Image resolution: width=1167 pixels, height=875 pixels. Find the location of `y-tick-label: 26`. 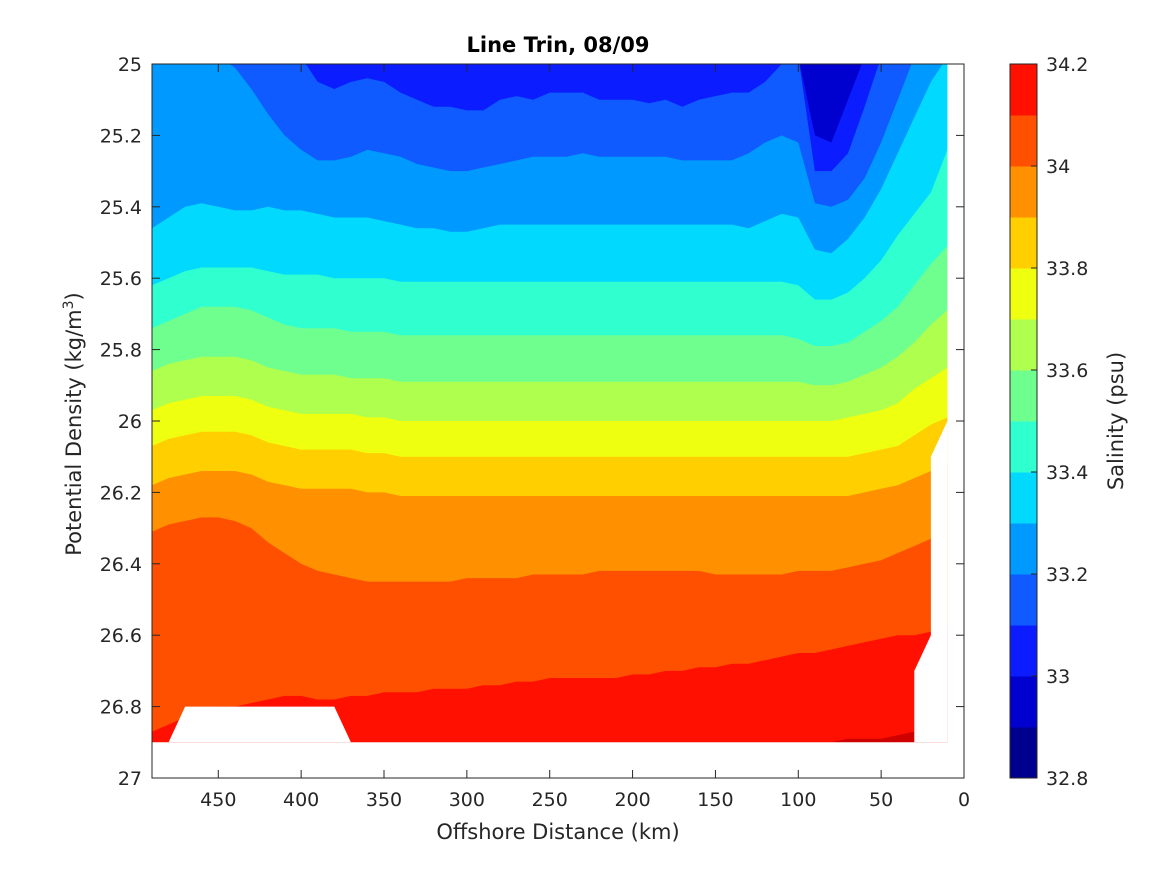

y-tick-label: 26 is located at coordinates (130, 422).